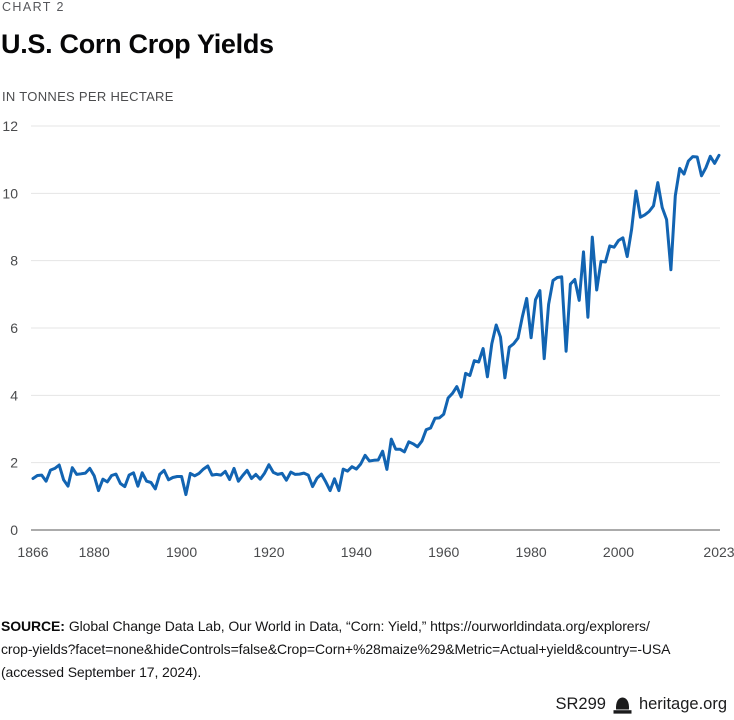 The height and width of the screenshot is (720, 734). I want to click on source-label: SOURCE:, so click(33, 626).